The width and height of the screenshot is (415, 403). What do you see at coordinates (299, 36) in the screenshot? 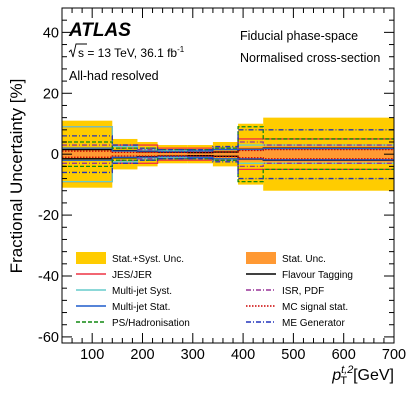
I see `phase-space-label: Fiducial phase-space` at bounding box center [299, 36].